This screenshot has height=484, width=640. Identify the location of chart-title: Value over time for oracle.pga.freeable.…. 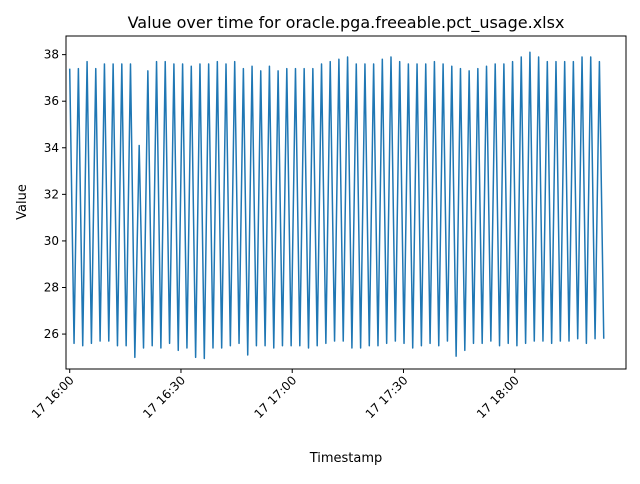
(346, 23).